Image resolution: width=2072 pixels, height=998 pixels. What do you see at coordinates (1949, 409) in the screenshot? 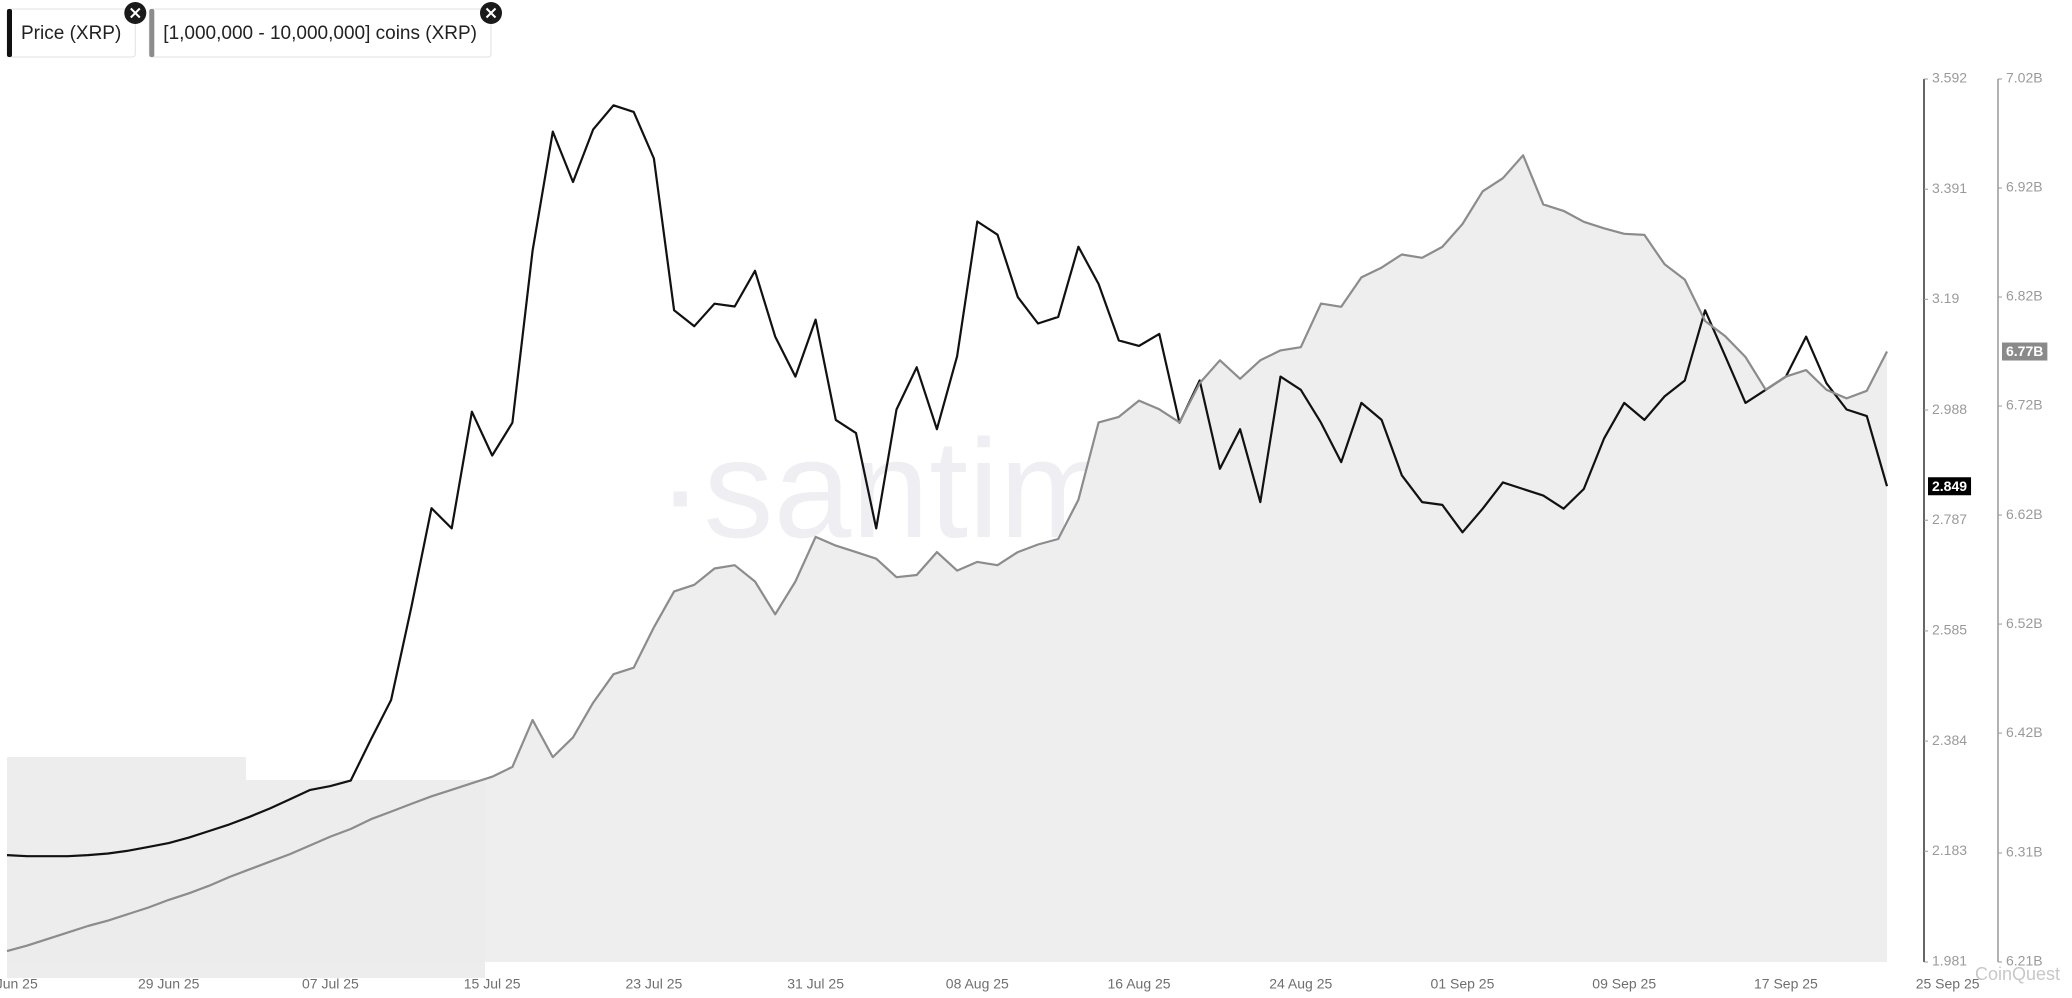
I see `y-tick-label: 2.988` at bounding box center [1949, 409].